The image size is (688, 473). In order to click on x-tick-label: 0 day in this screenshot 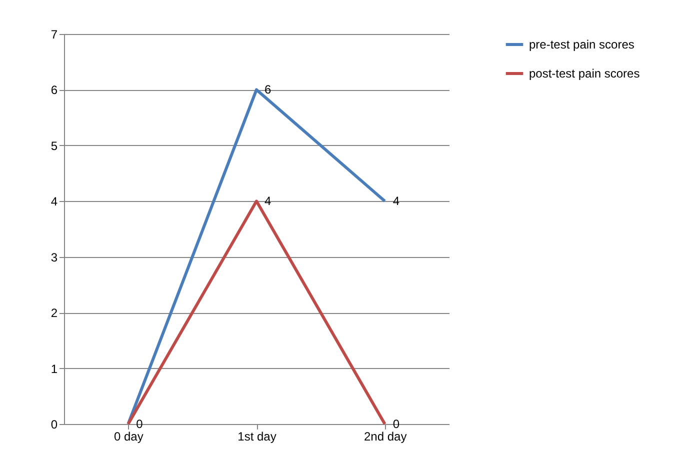, I will do `click(129, 437)`.